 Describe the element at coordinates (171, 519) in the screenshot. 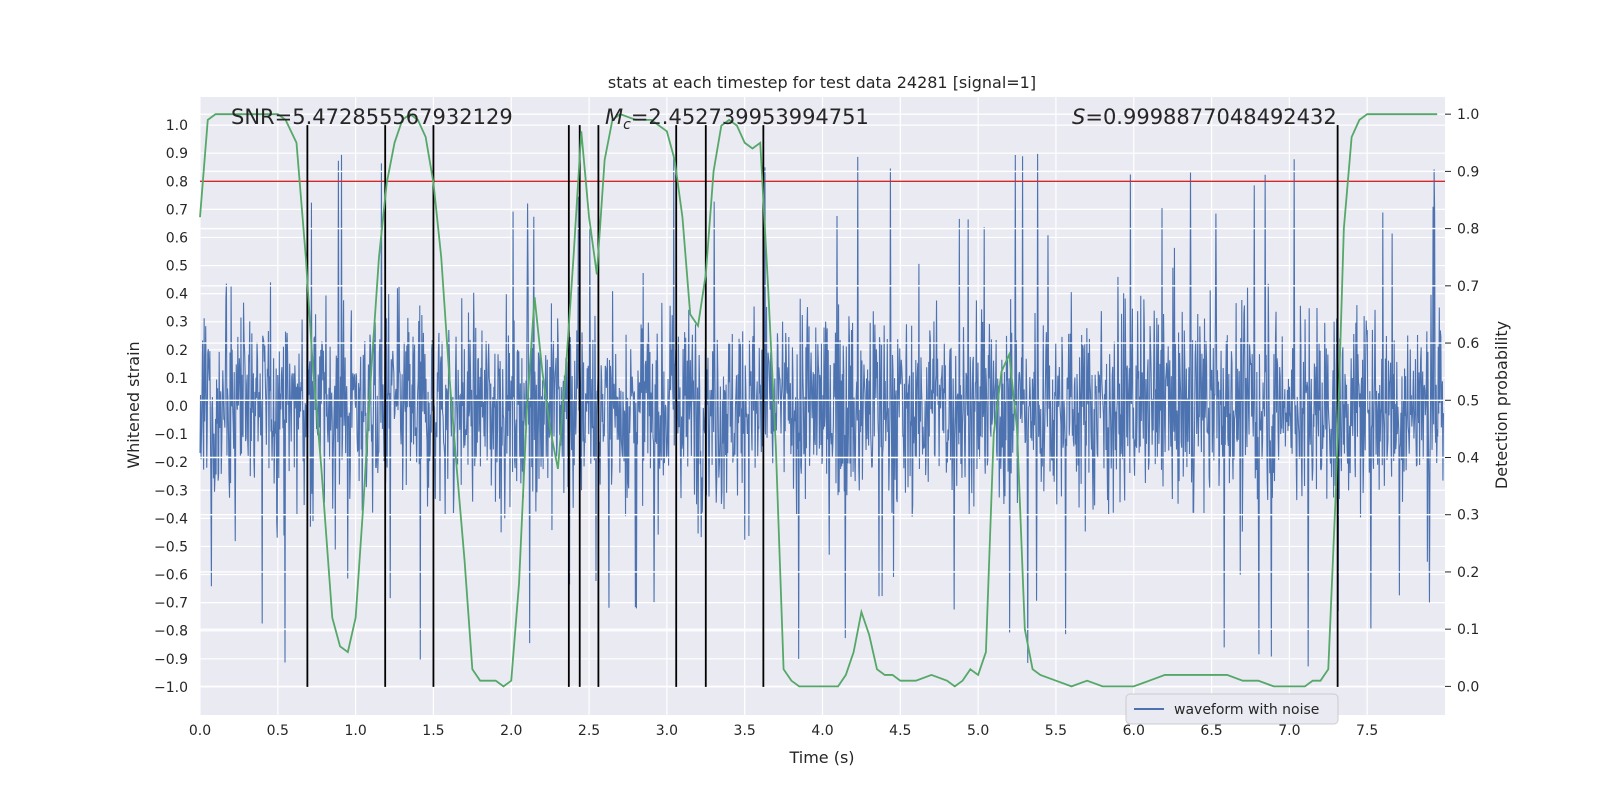

I see `y-tick-label: −0.4` at that location.